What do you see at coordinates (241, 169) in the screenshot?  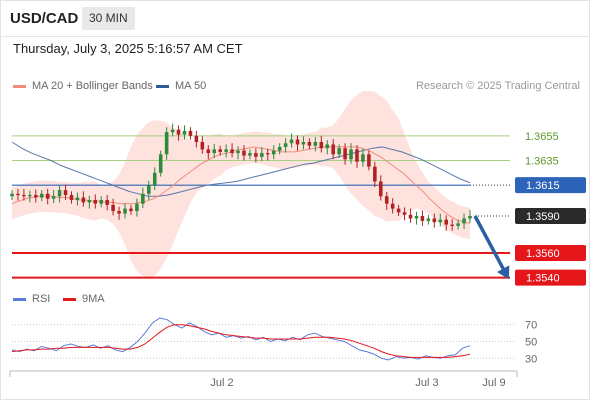 I see `ma50-line` at bounding box center [241, 169].